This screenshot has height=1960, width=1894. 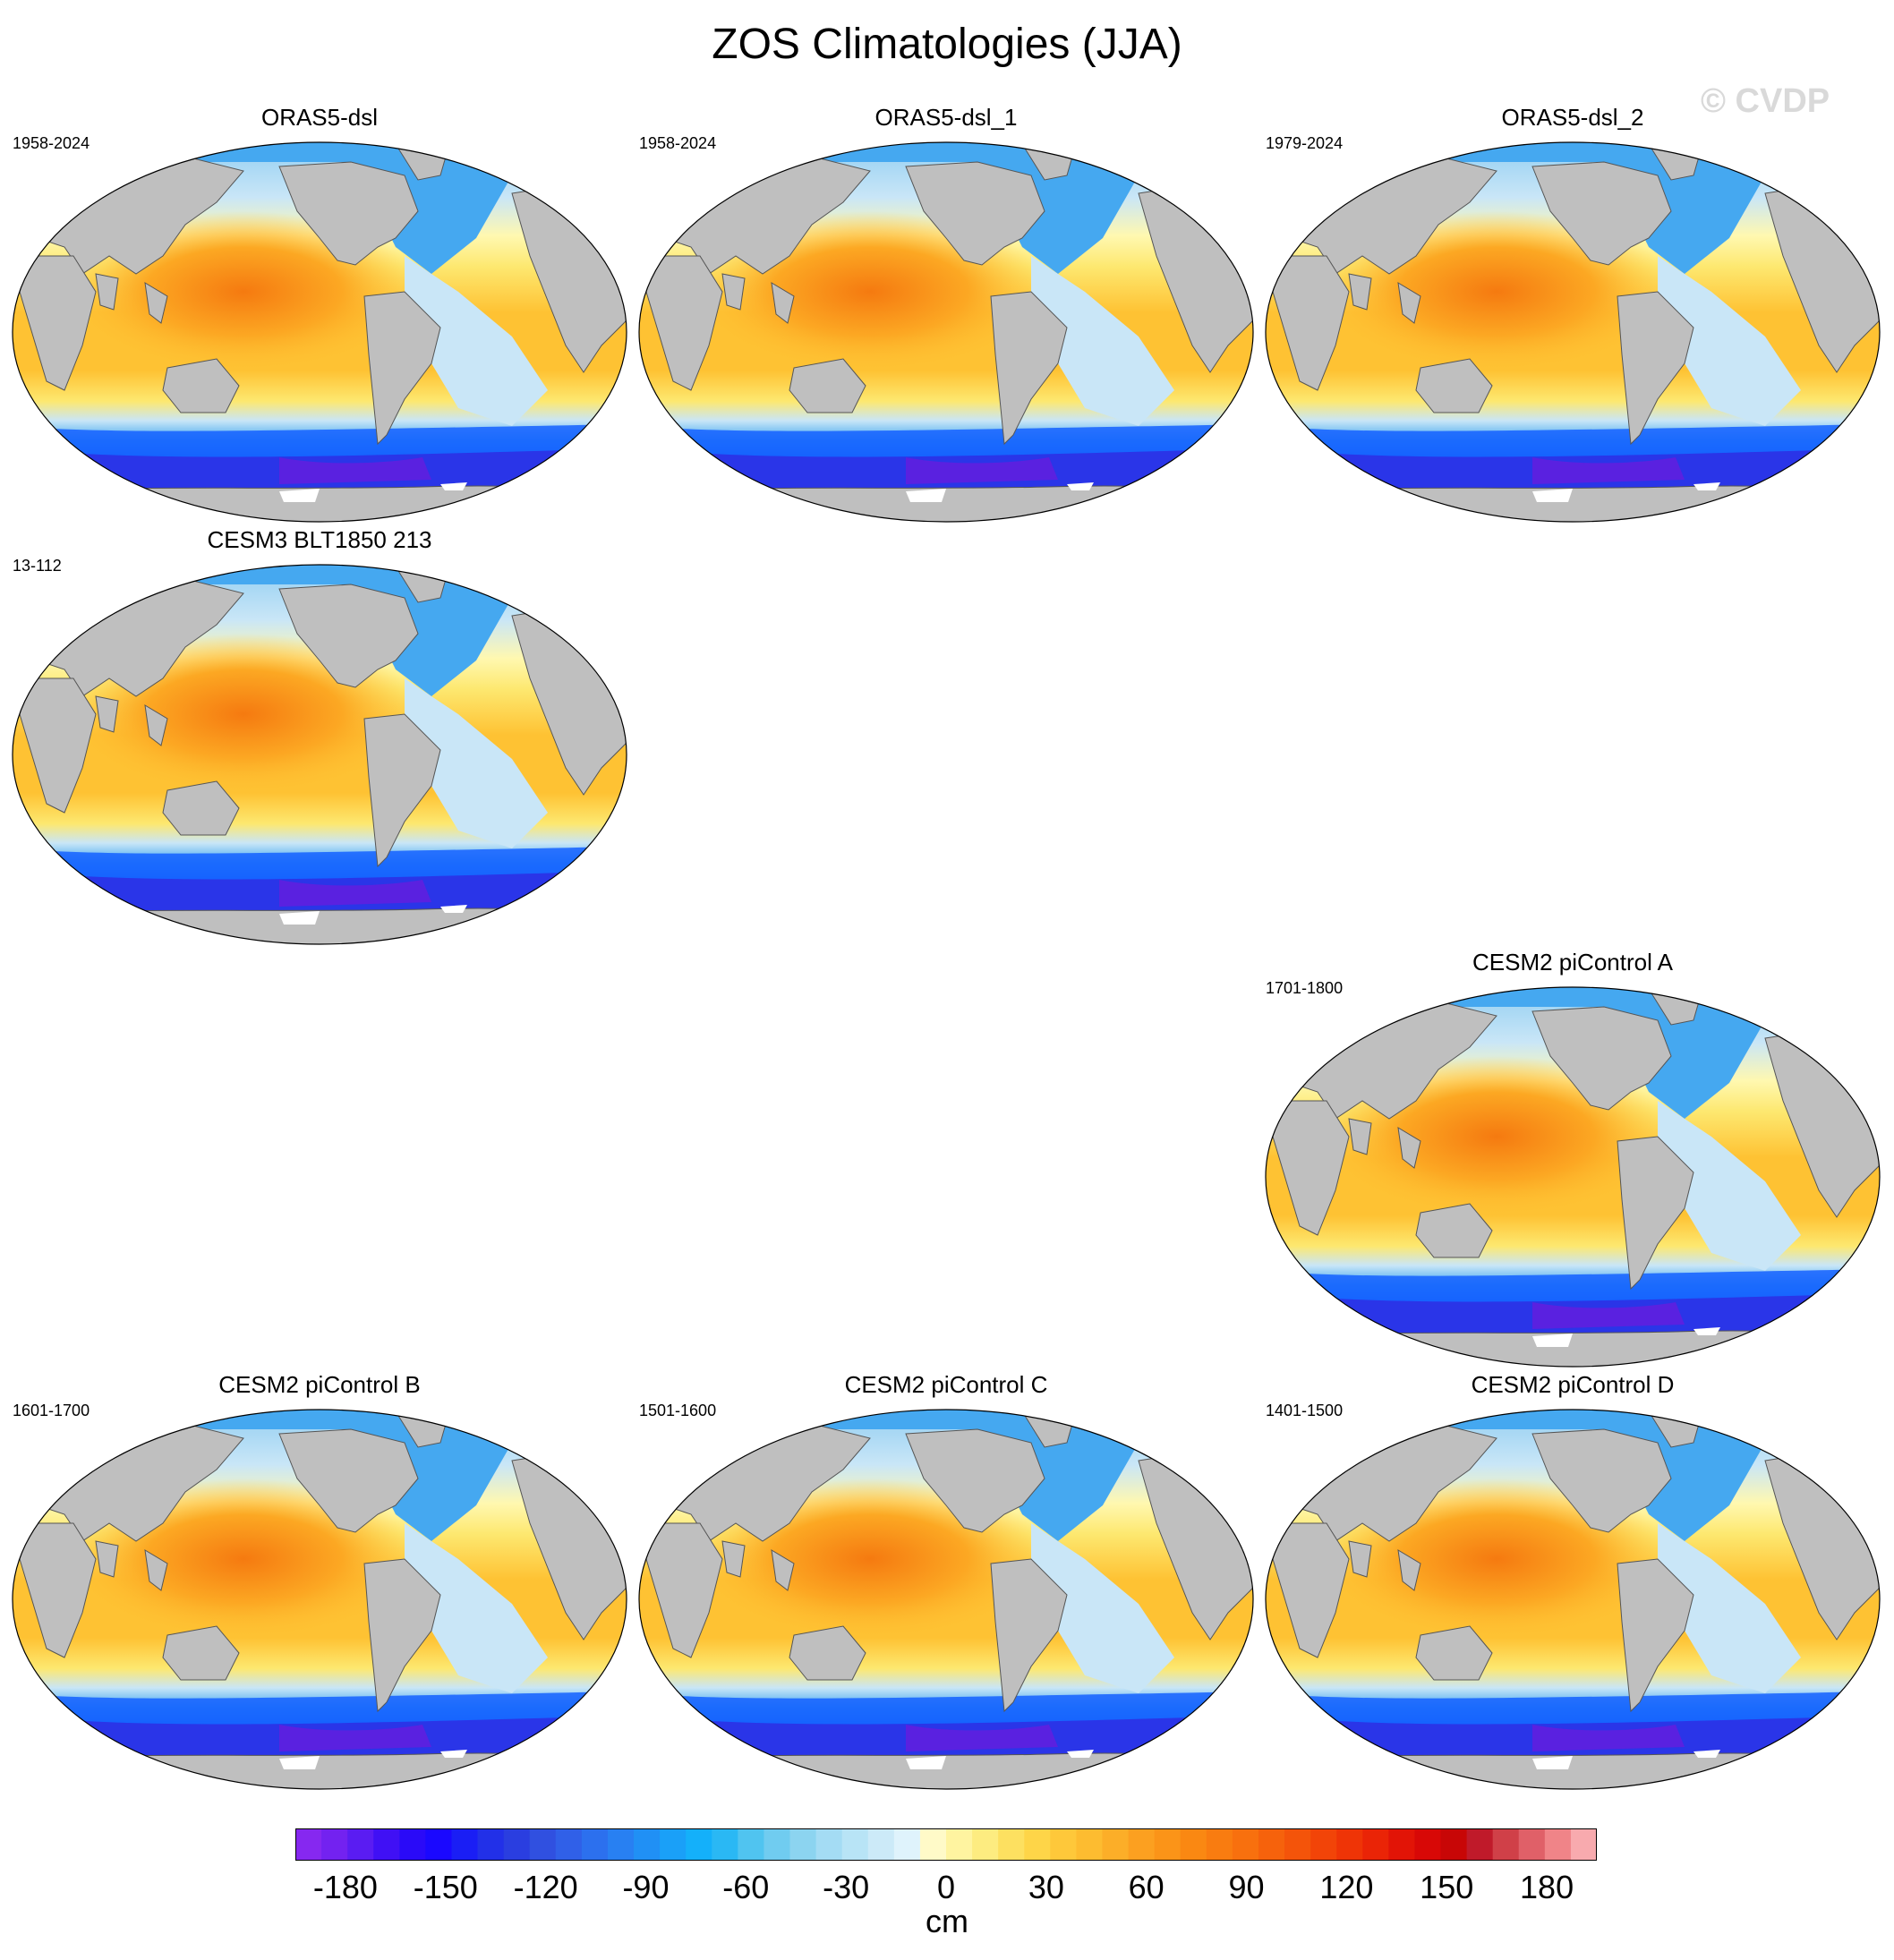 I want to click on colorbar-tick-label: 150, so click(x=1447, y=1887).